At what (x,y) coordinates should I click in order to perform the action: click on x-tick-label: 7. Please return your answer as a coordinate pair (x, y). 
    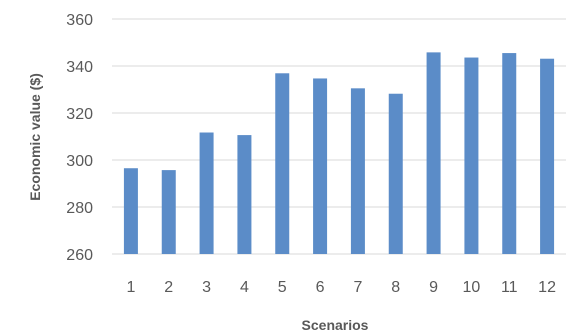
    Looking at the image, I should click on (357, 287).